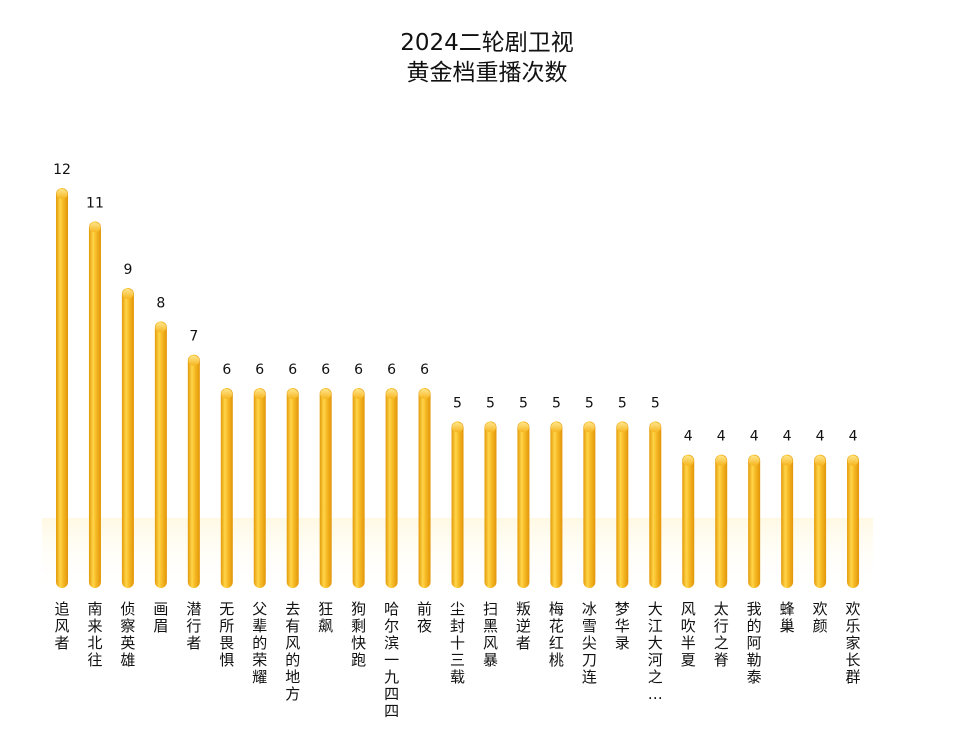  What do you see at coordinates (655, 403) in the screenshot?
I see `data-label-大江大河之…: 5` at bounding box center [655, 403].